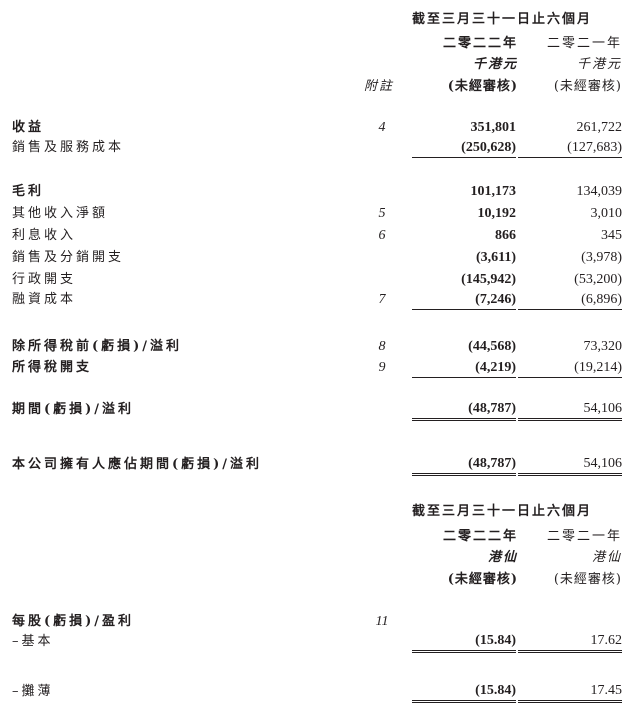  Describe the element at coordinates (33, 641) in the screenshot. I see `row-label: –基本` at that location.